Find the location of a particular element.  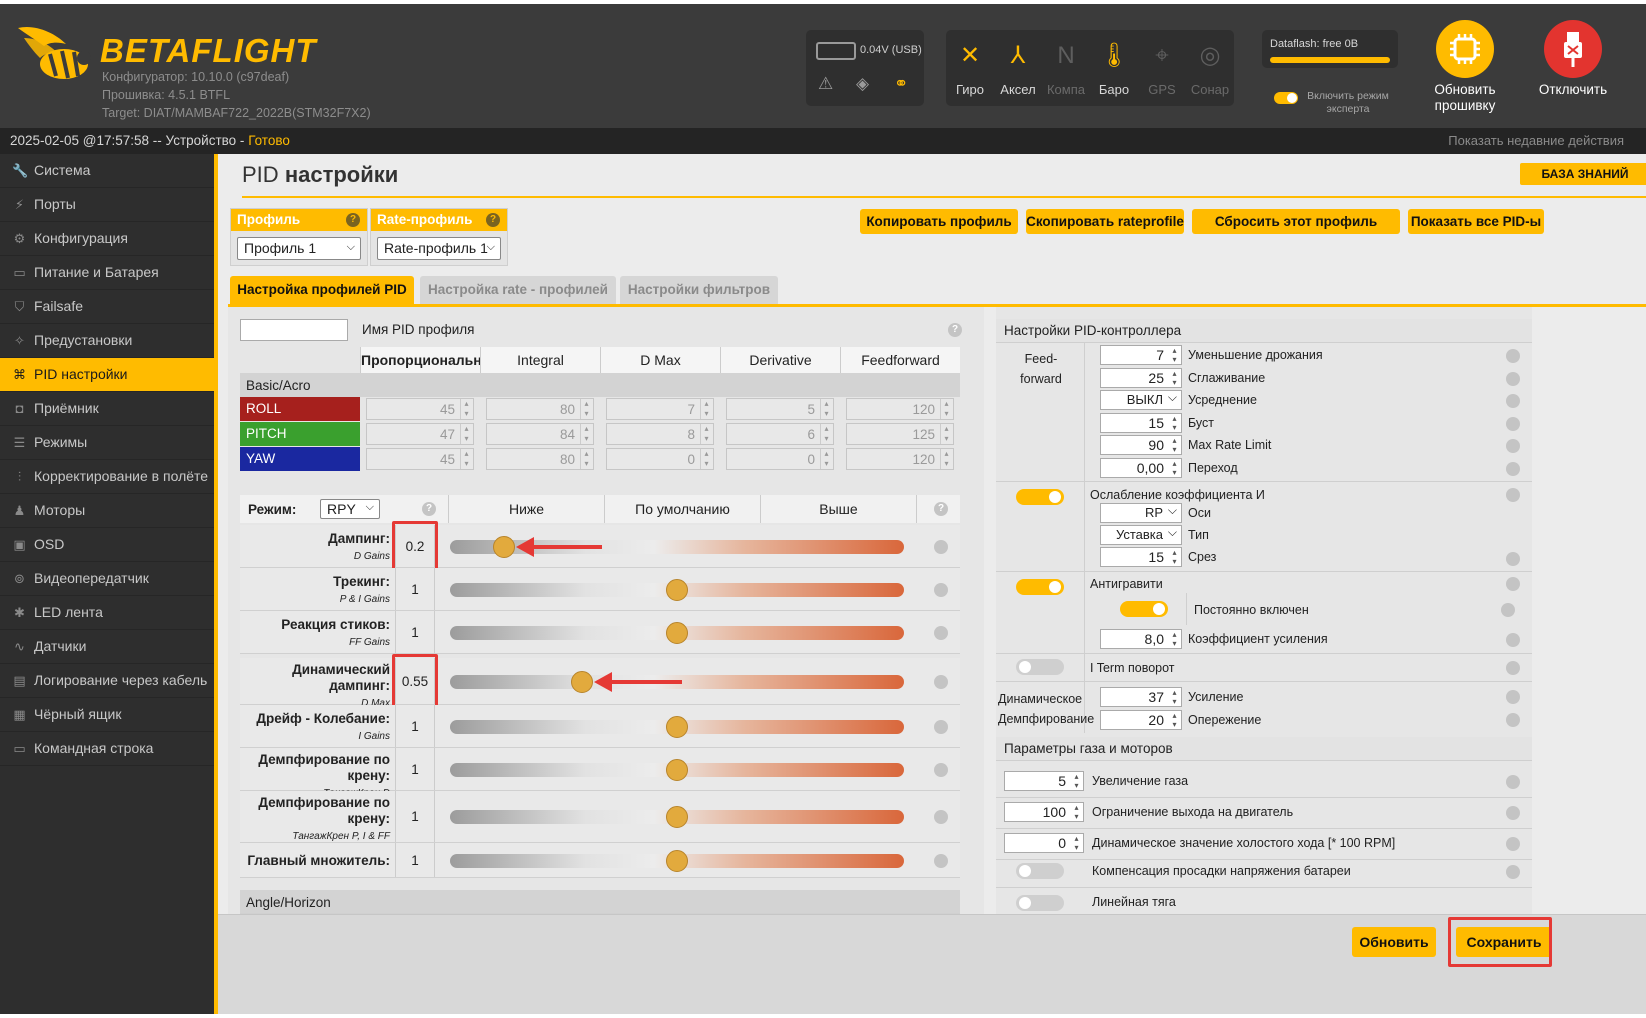

save-button: Сохранить is located at coordinates (1504, 942).